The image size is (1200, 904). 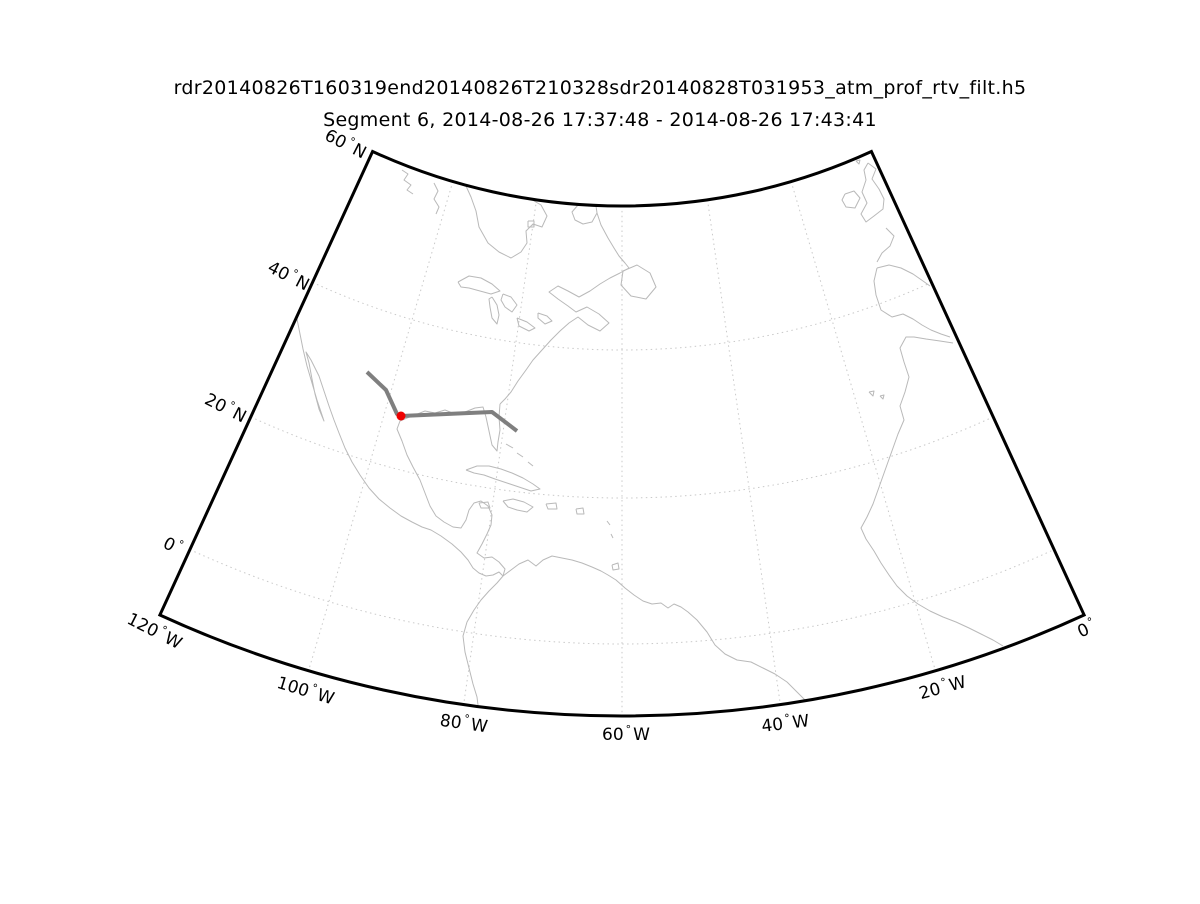 What do you see at coordinates (942, 687) in the screenshot?
I see `graticule-label: 20°W` at bounding box center [942, 687].